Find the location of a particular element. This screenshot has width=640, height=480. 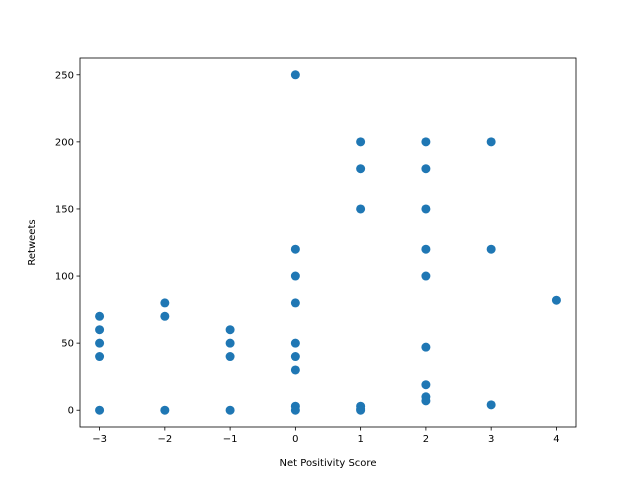

x-tick-label-6: 3 is located at coordinates (491, 439).